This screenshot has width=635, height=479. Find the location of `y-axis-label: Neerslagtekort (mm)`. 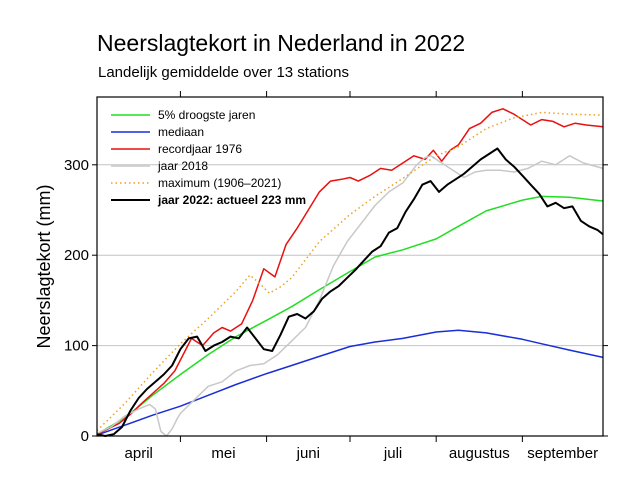

y-axis-label: Neerslagtekort (mm) is located at coordinates (44, 266).